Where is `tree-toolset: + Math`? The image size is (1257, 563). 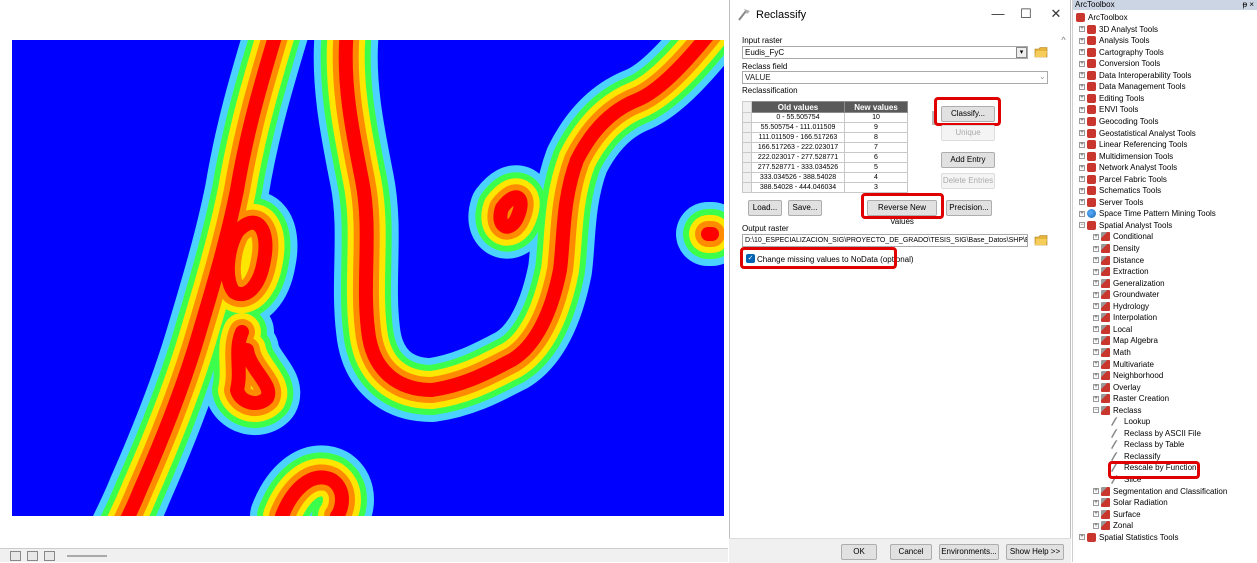 tree-toolset: + Math is located at coordinates (1112, 352).